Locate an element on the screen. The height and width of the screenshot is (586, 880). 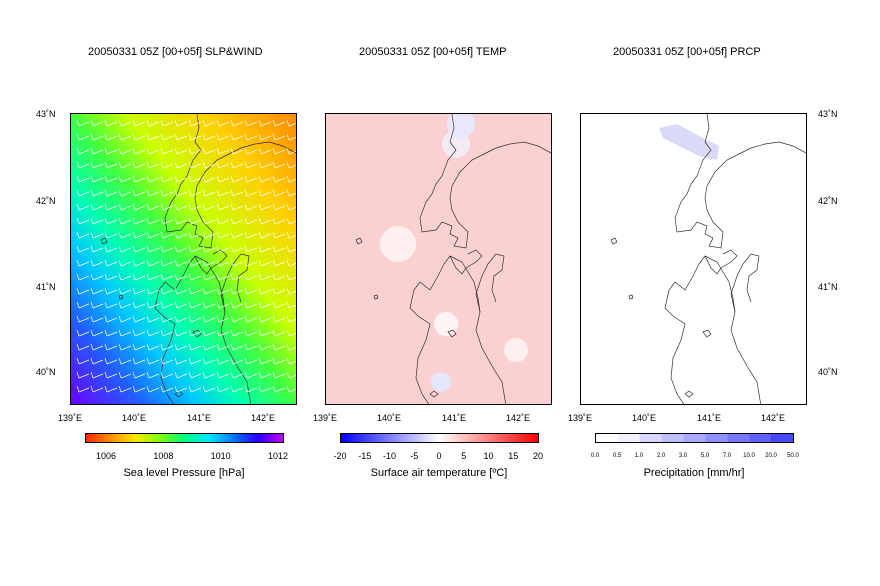
temp-field-svg is located at coordinates (438, 259).